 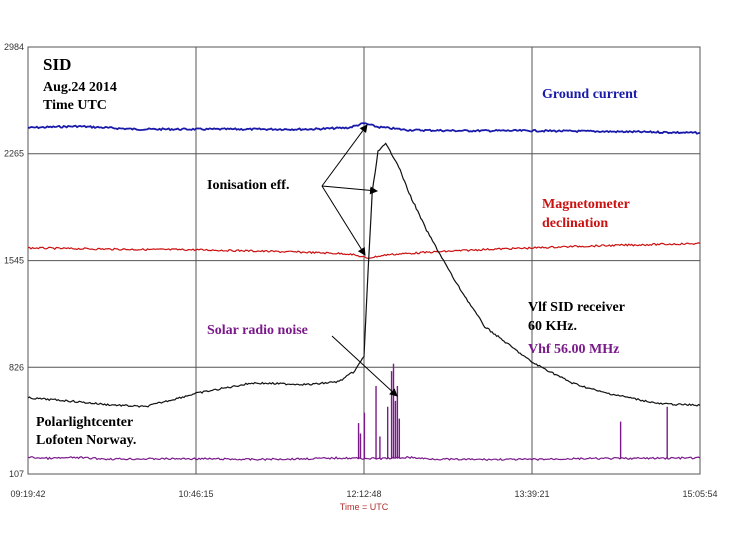 What do you see at coordinates (86, 440) in the screenshot?
I see `label-location-2: Lofoten Norway.` at bounding box center [86, 440].